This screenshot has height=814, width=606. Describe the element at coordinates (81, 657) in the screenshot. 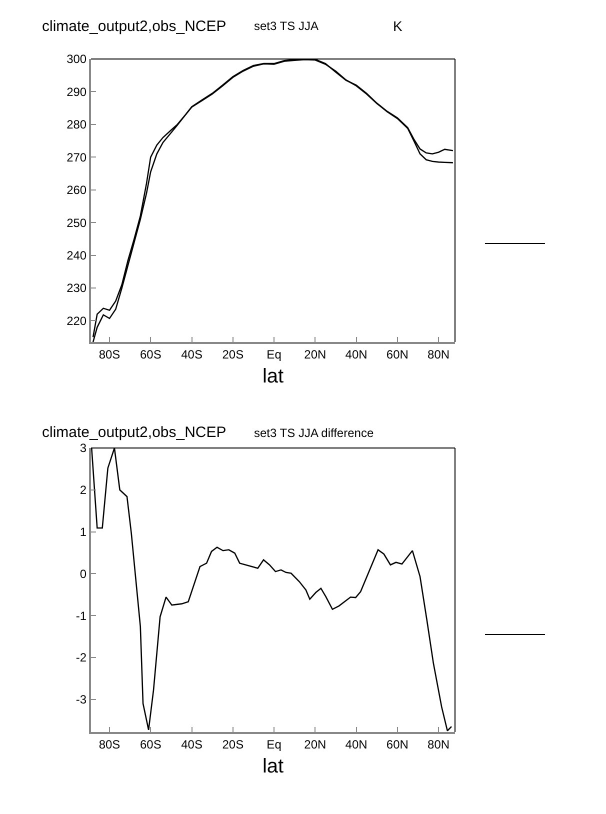

I see `y-tick-label: -2` at that location.